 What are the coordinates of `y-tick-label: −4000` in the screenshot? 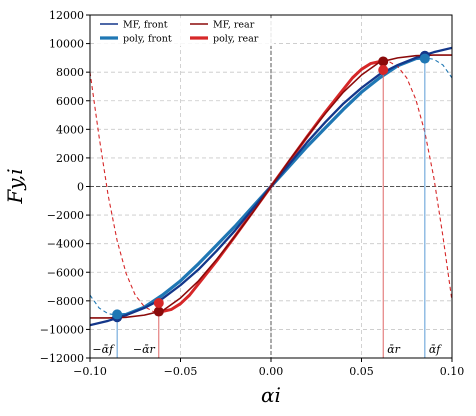 It's located at (65, 244).